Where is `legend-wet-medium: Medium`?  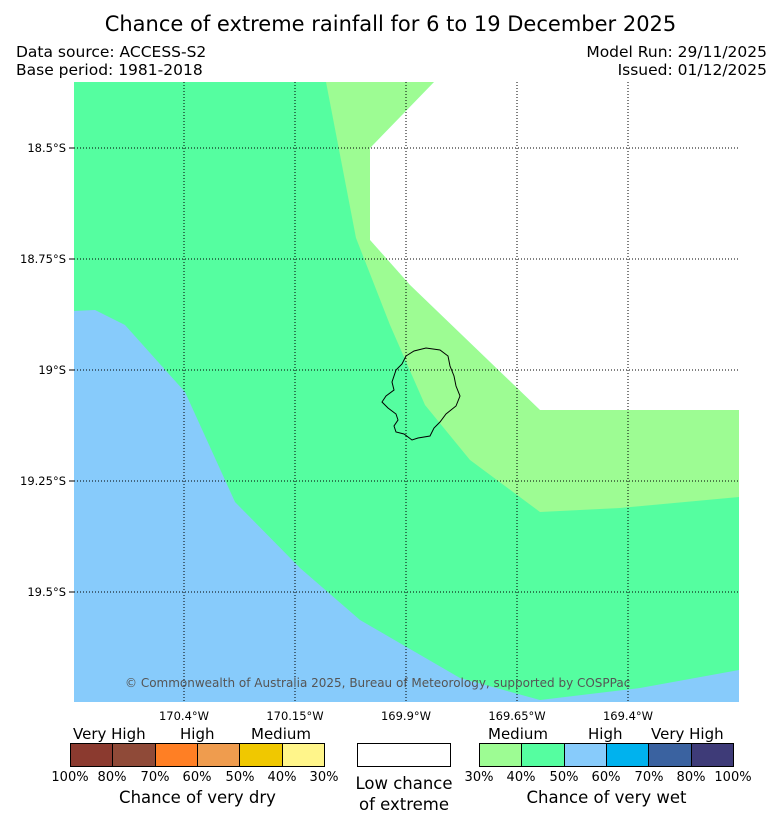 legend-wet-medium: Medium is located at coordinates (518, 734).